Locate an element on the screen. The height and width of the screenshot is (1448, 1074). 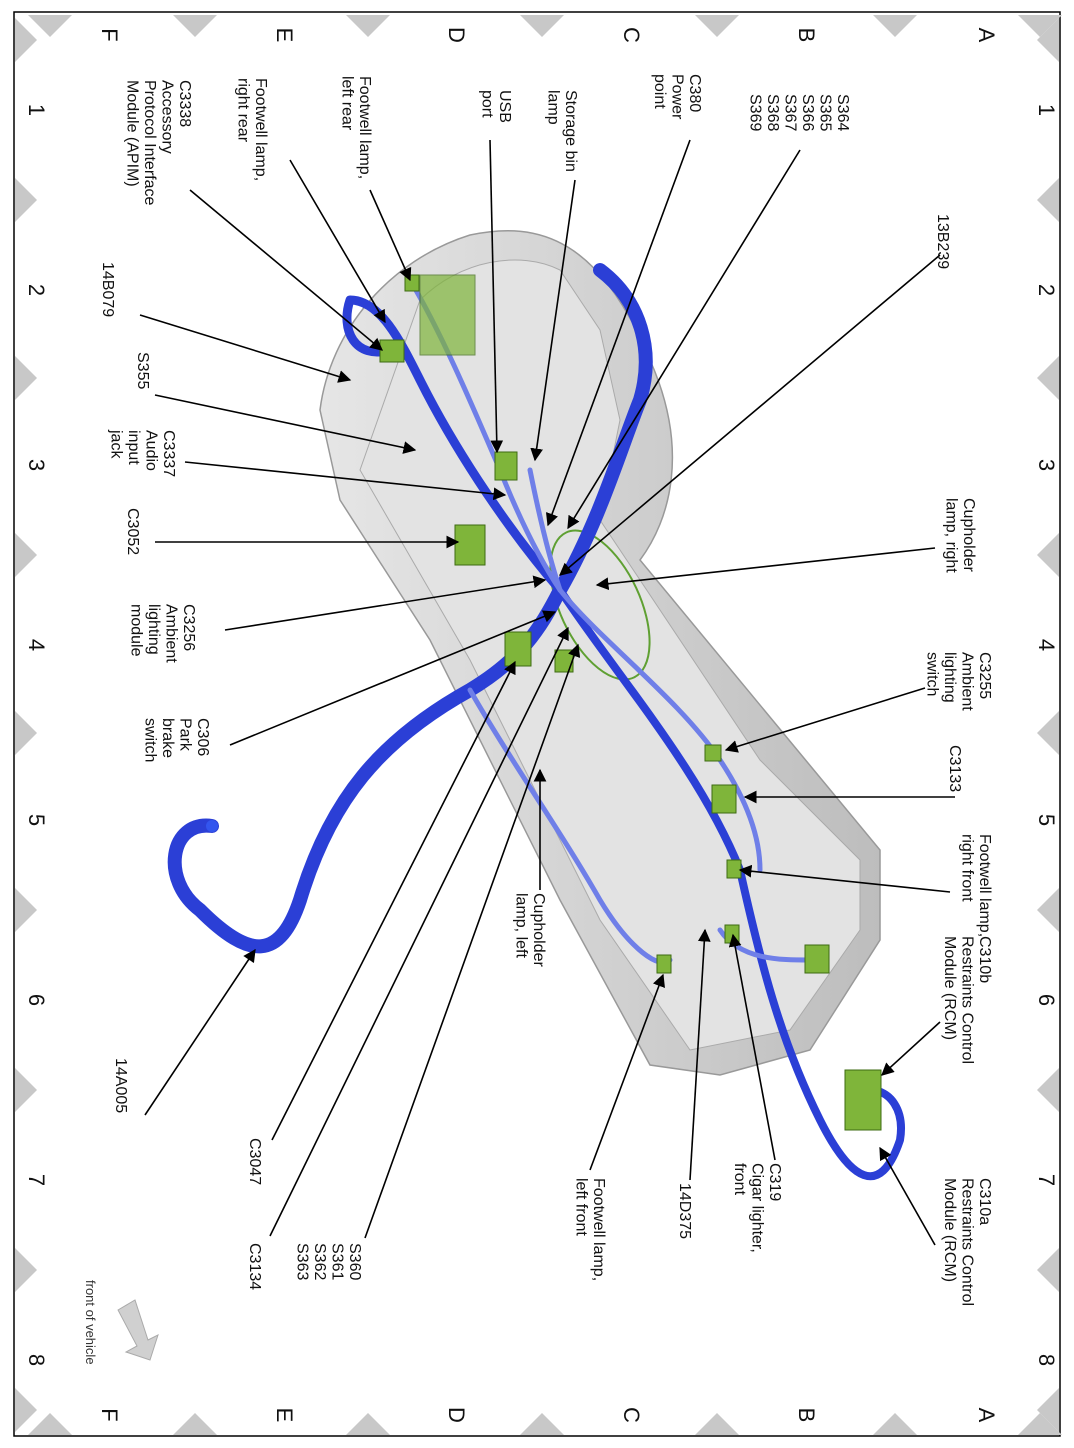
callout-label: Restraints Control is located at coordinates (967, 1242).